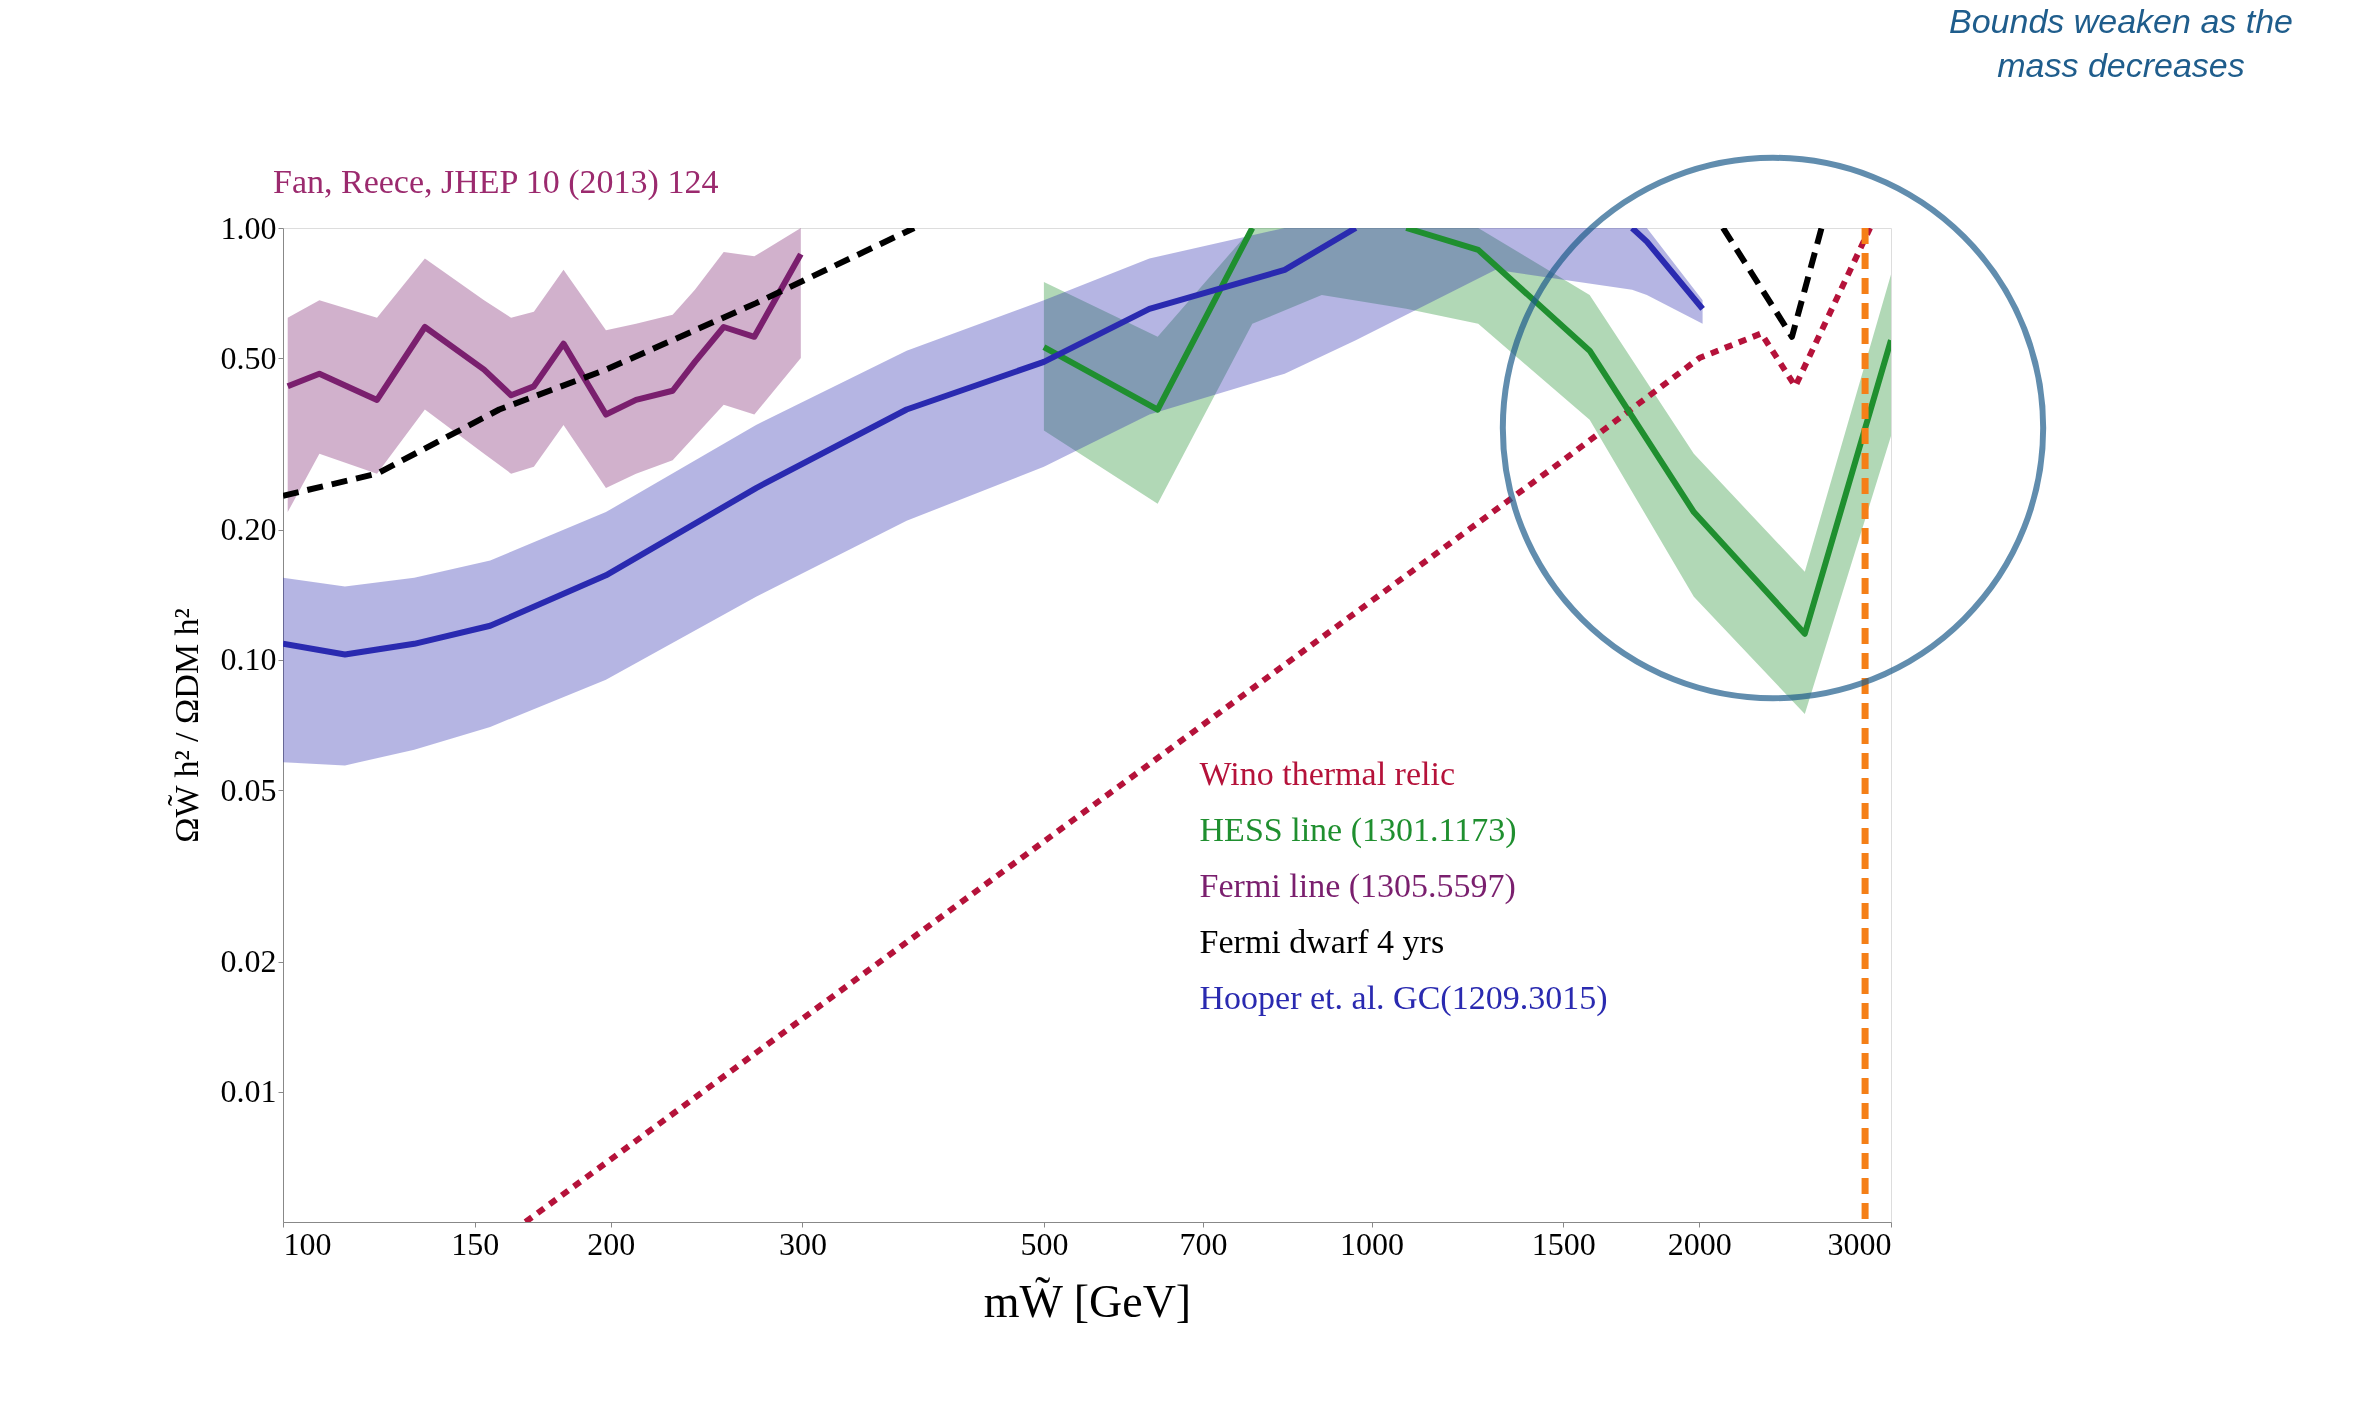 This screenshot has height=1404, width=2373. I want to click on x-tick-label: 700, so click(1203, 1243).